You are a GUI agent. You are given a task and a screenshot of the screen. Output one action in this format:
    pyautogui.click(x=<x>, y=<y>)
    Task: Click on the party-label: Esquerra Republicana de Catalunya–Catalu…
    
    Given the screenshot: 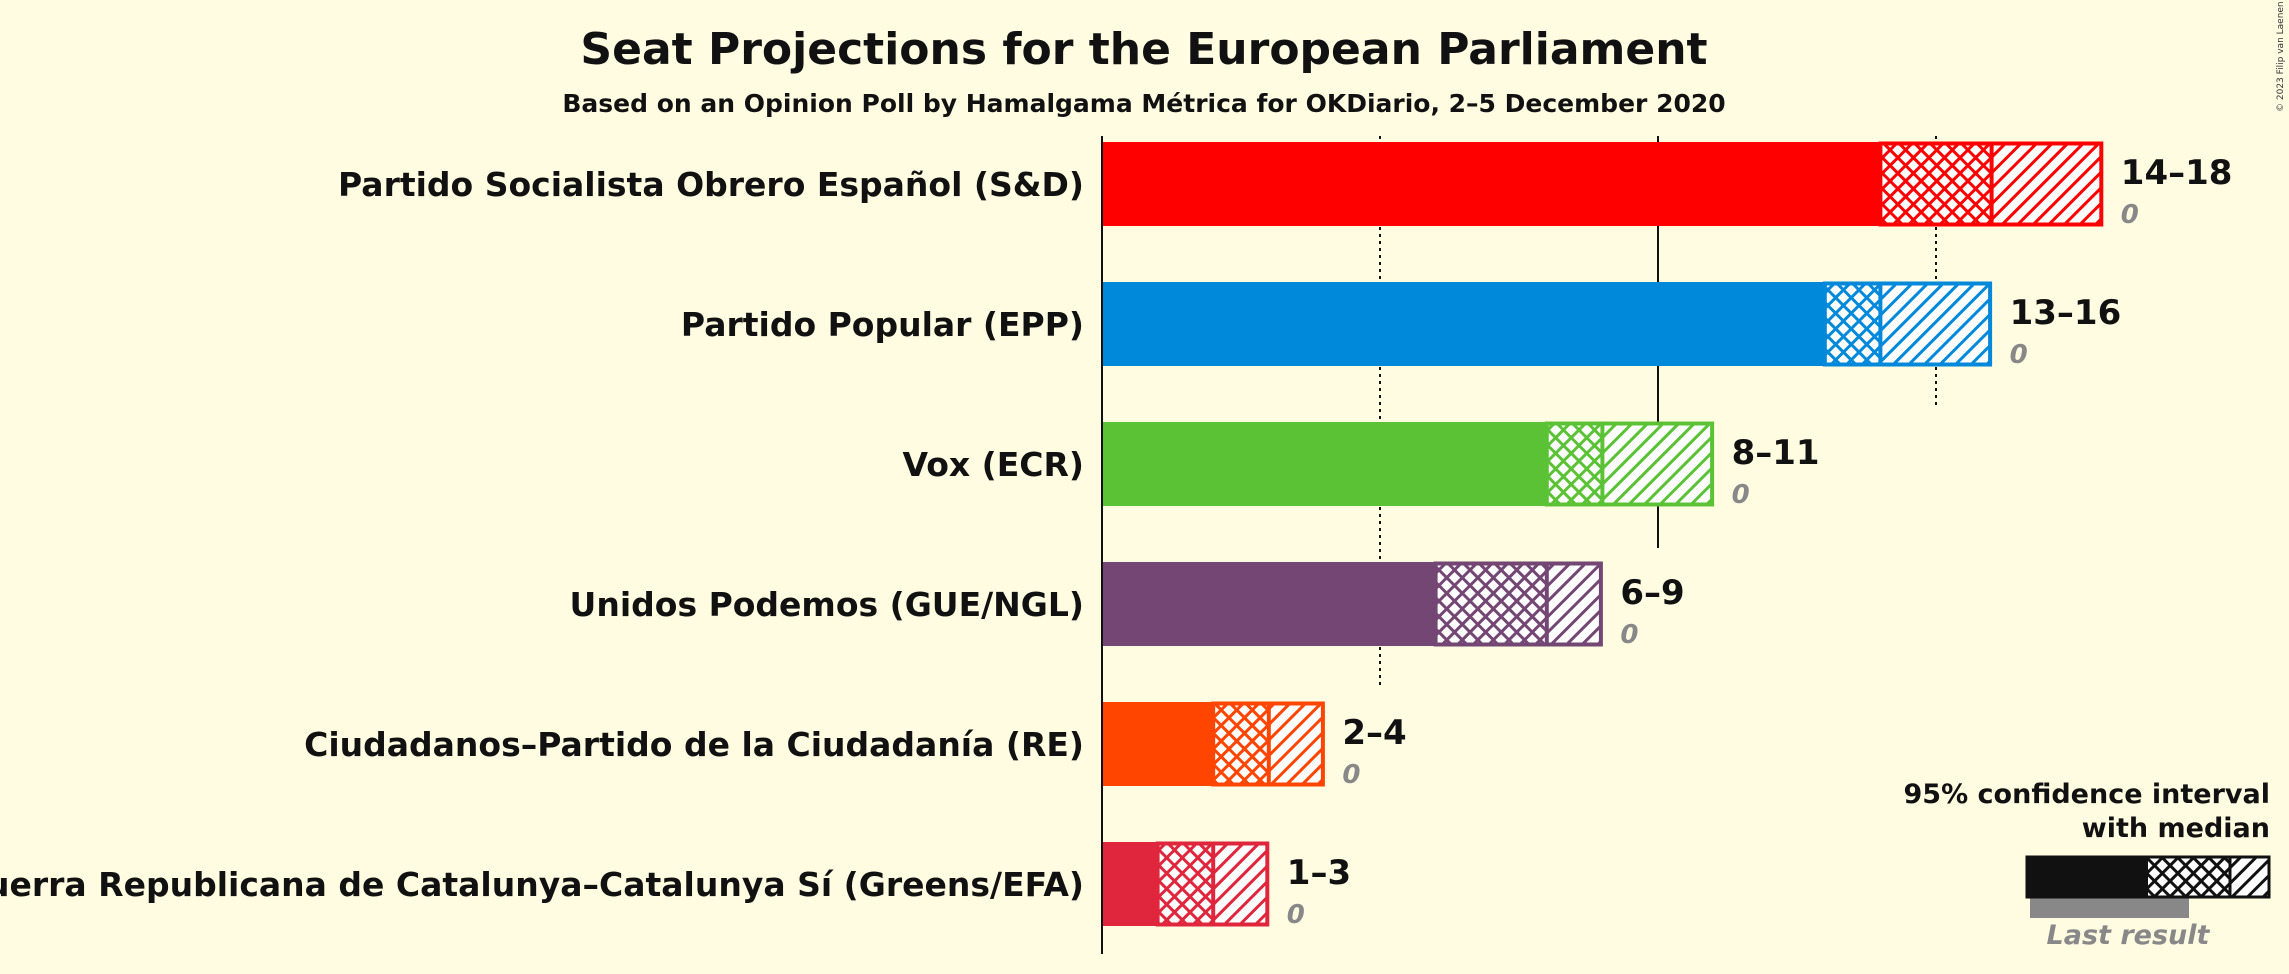 What is the action you would take?
    pyautogui.click(x=542, y=884)
    